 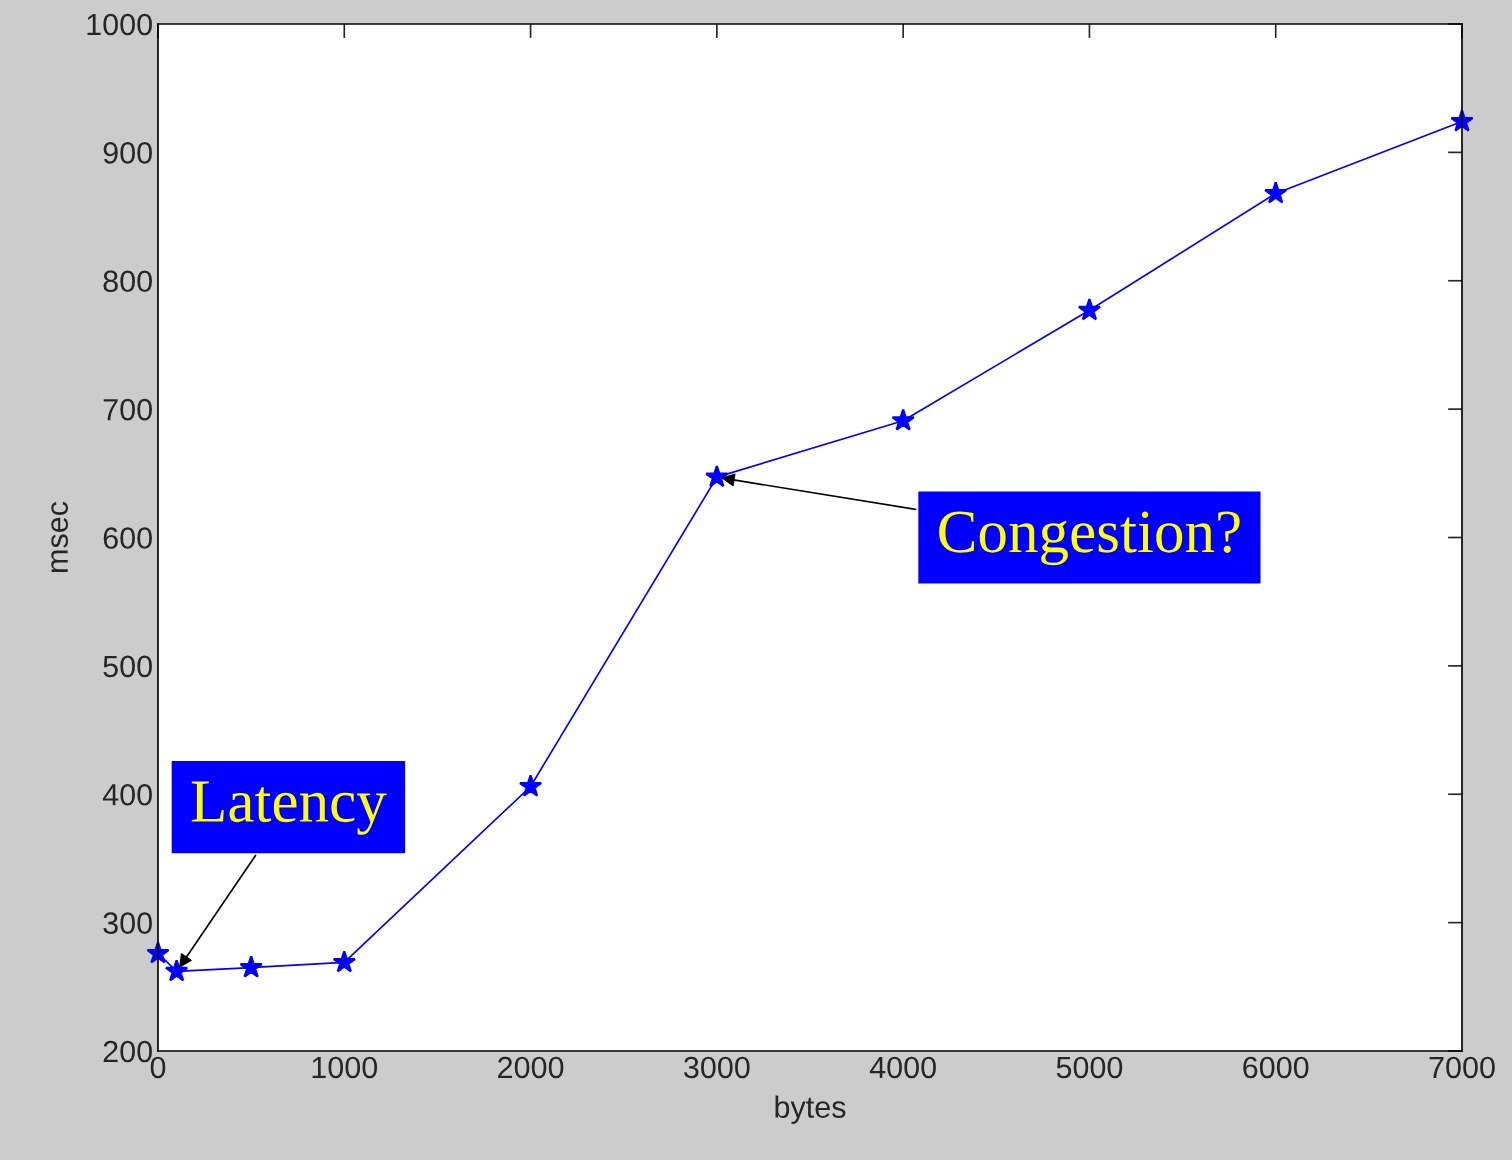 I want to click on y-tick-label: 600, so click(x=127, y=538).